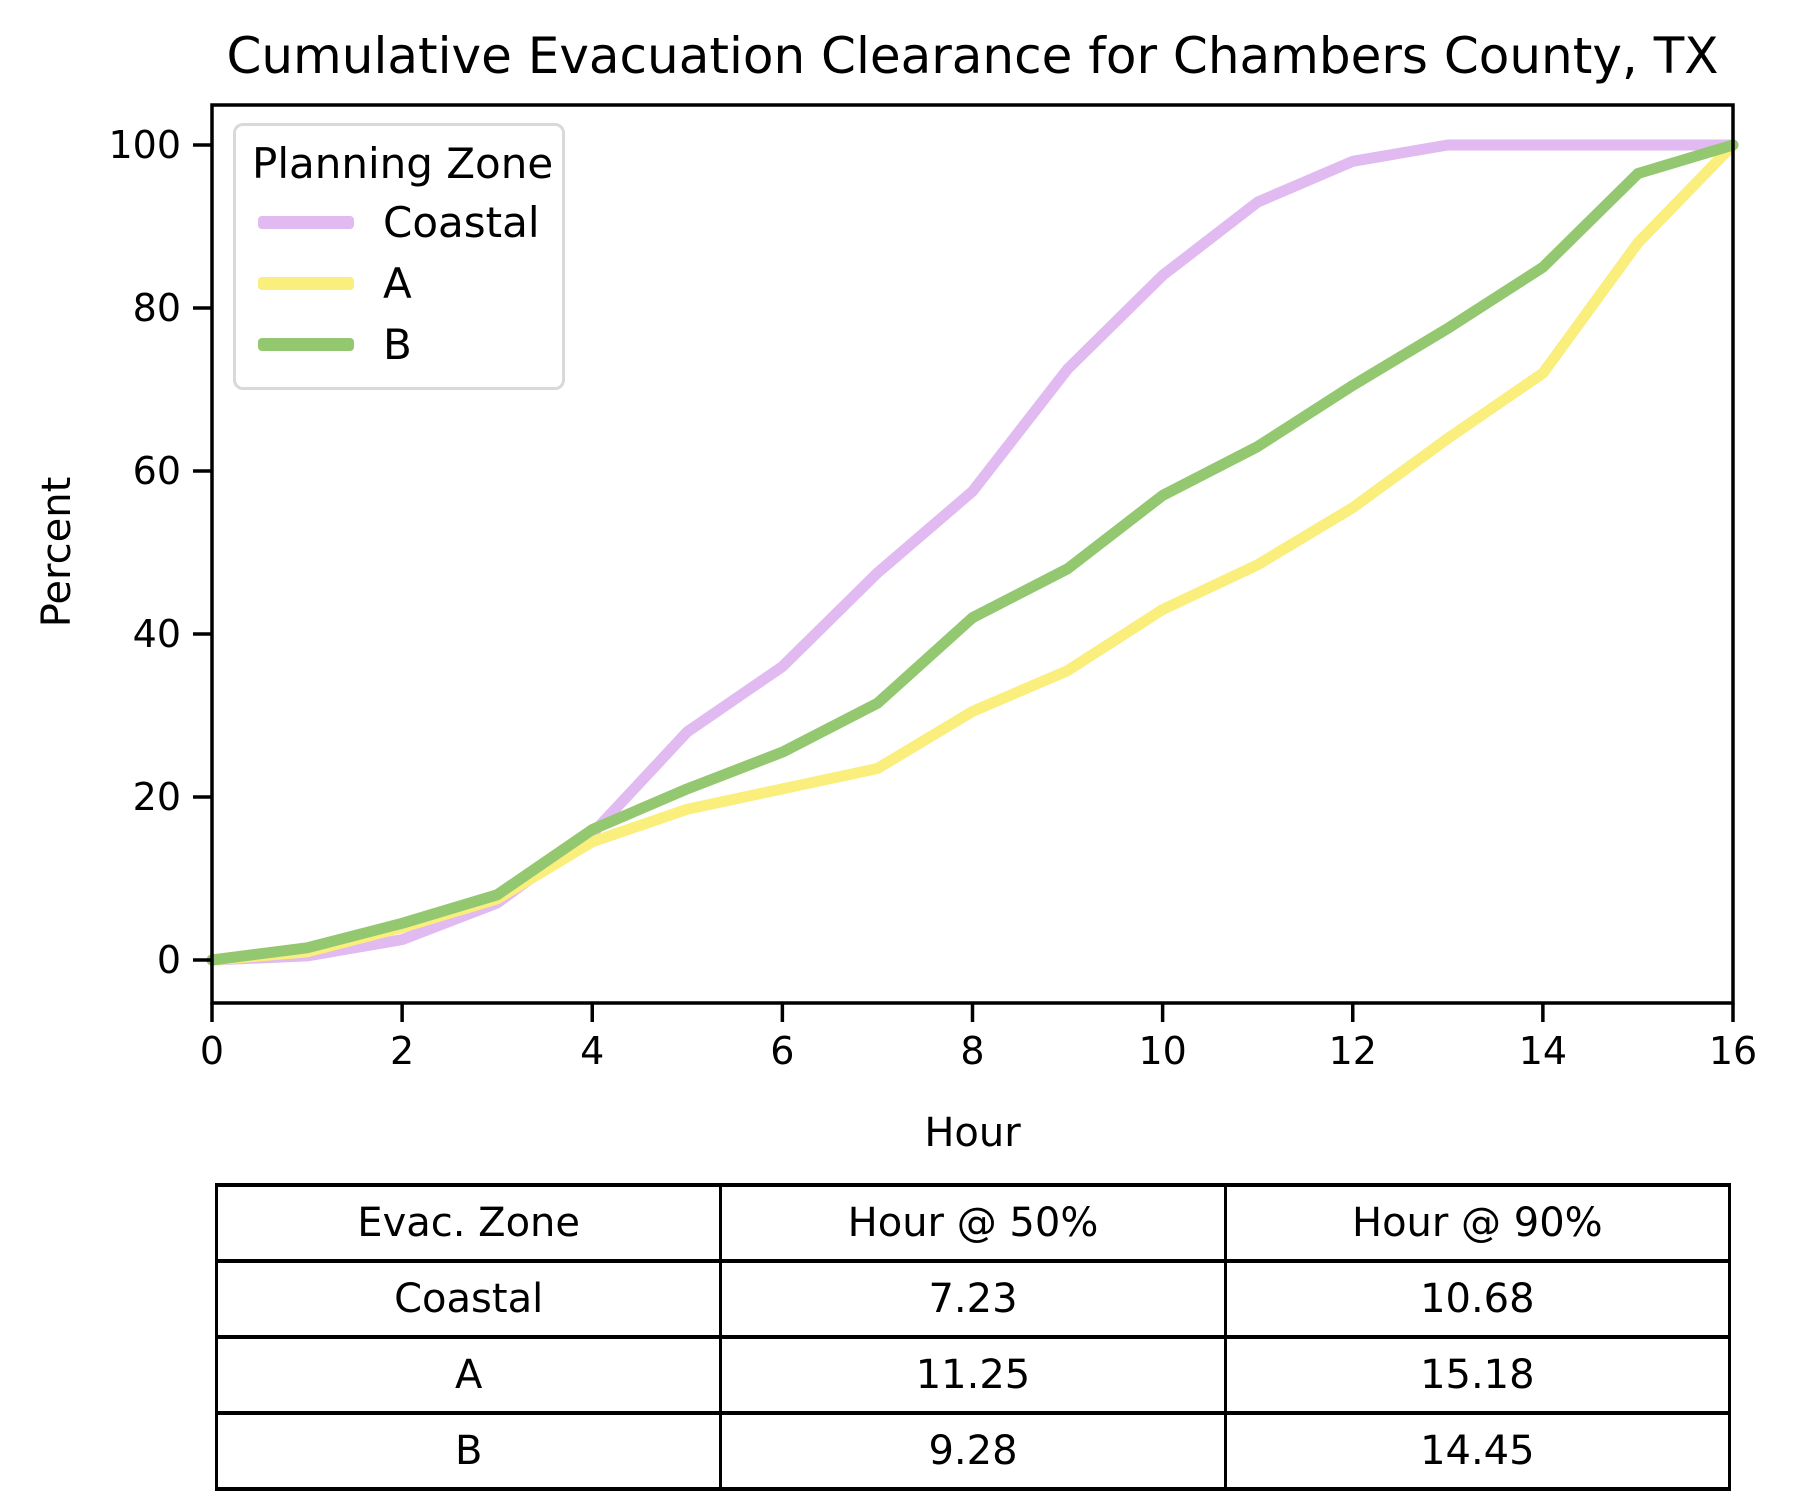 The image size is (1800, 1500). I want to click on y-tick-label: 0, so click(169, 960).